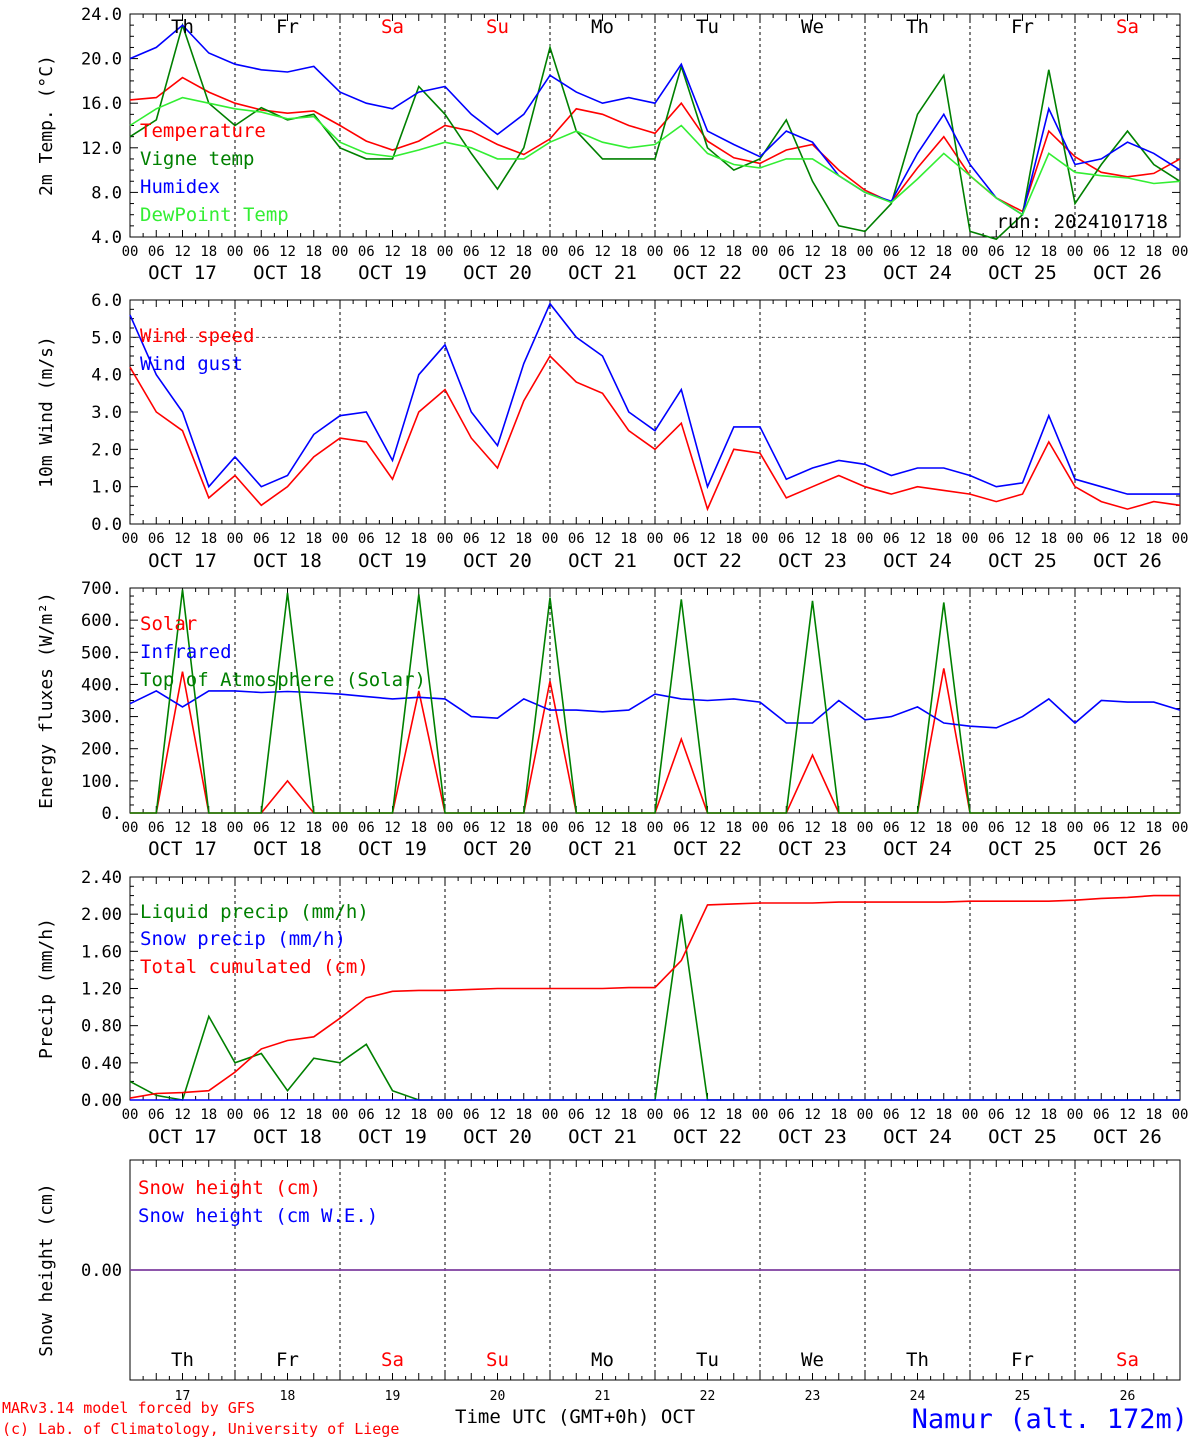 This screenshot has width=1194, height=1440. What do you see at coordinates (183, 1396) in the screenshot?
I see `day-number: 17` at bounding box center [183, 1396].